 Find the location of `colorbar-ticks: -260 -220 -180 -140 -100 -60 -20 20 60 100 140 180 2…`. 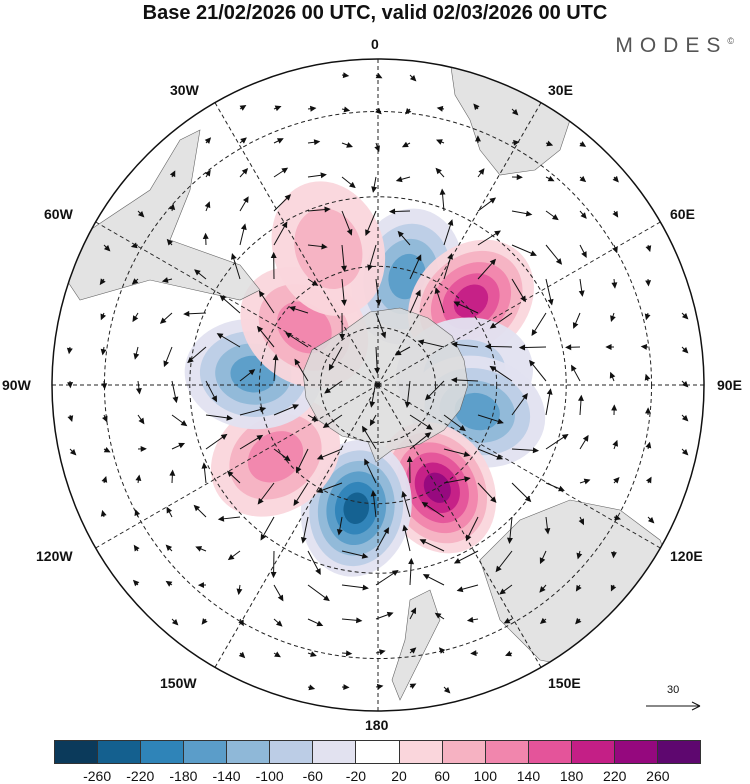

colorbar-ticks: -260 -220 -180 -140 -100 -60 -20 20 60 100 140 180 2… is located at coordinates (377, 775).